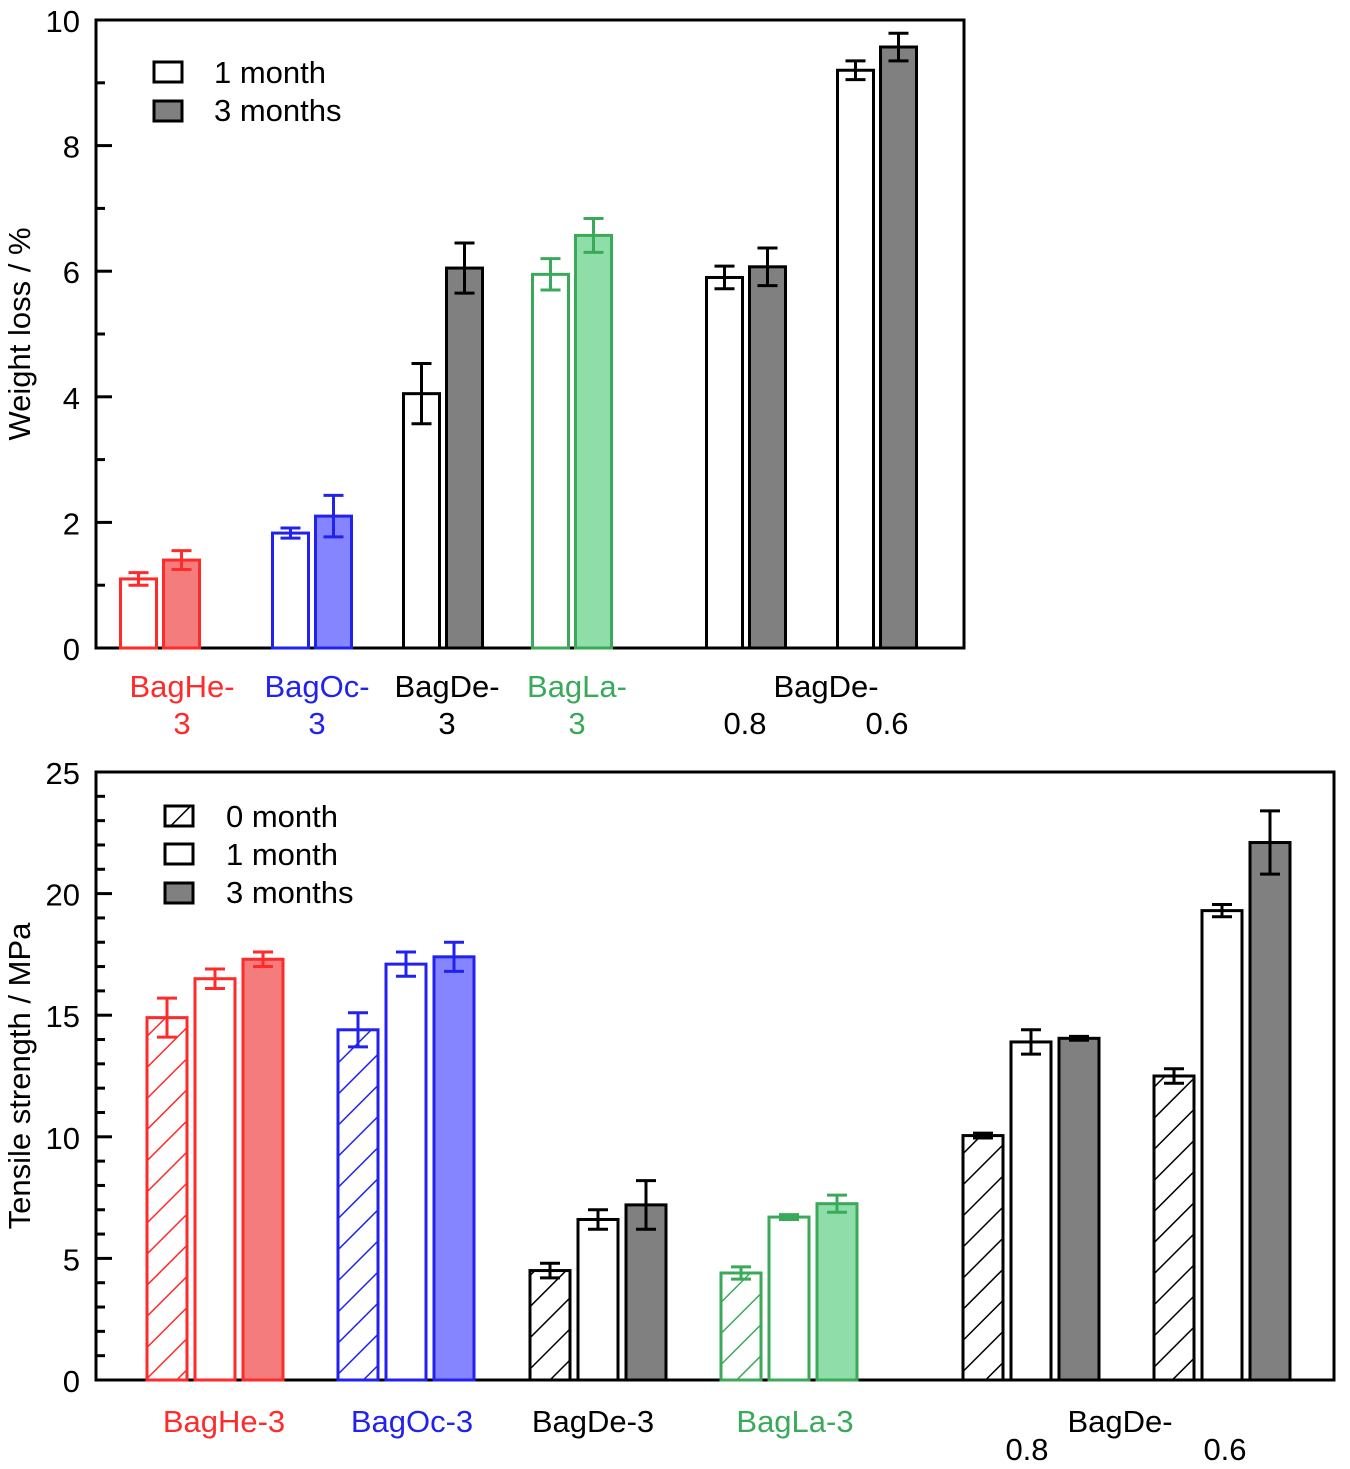 The width and height of the screenshot is (1350, 1469). What do you see at coordinates (181, 686) in the screenshot?
I see `x-category-label: BagHe-` at bounding box center [181, 686].